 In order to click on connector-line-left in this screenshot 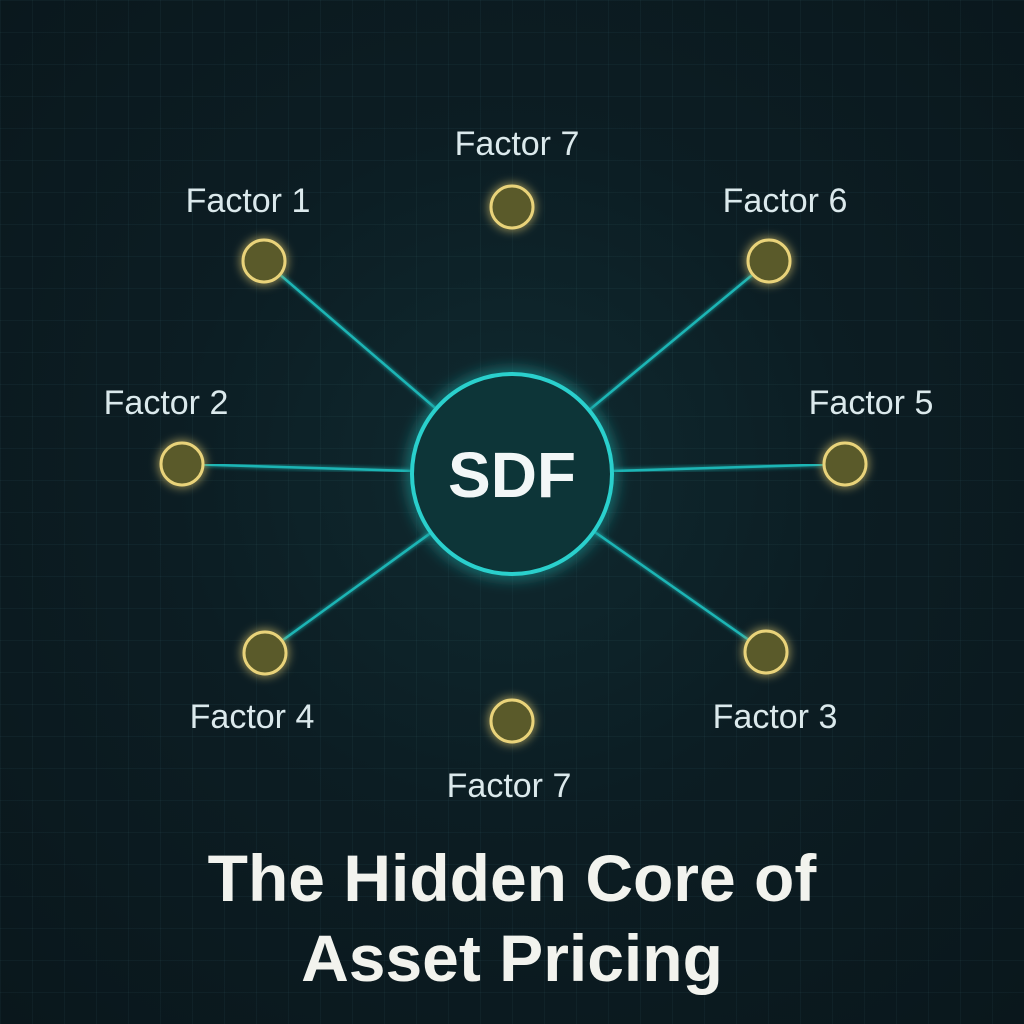, I will do `click(308, 468)`.